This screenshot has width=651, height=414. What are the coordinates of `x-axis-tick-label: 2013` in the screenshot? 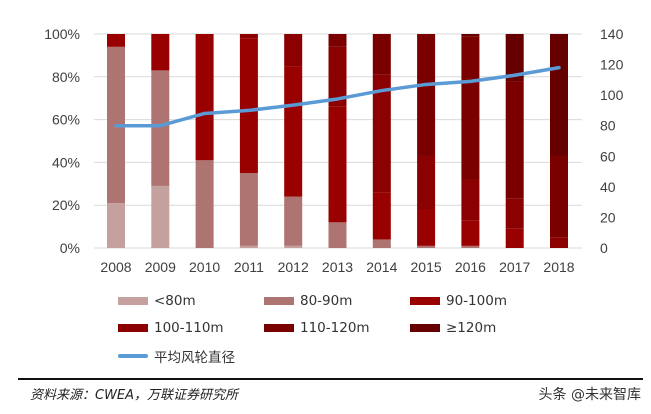 It's located at (337, 267).